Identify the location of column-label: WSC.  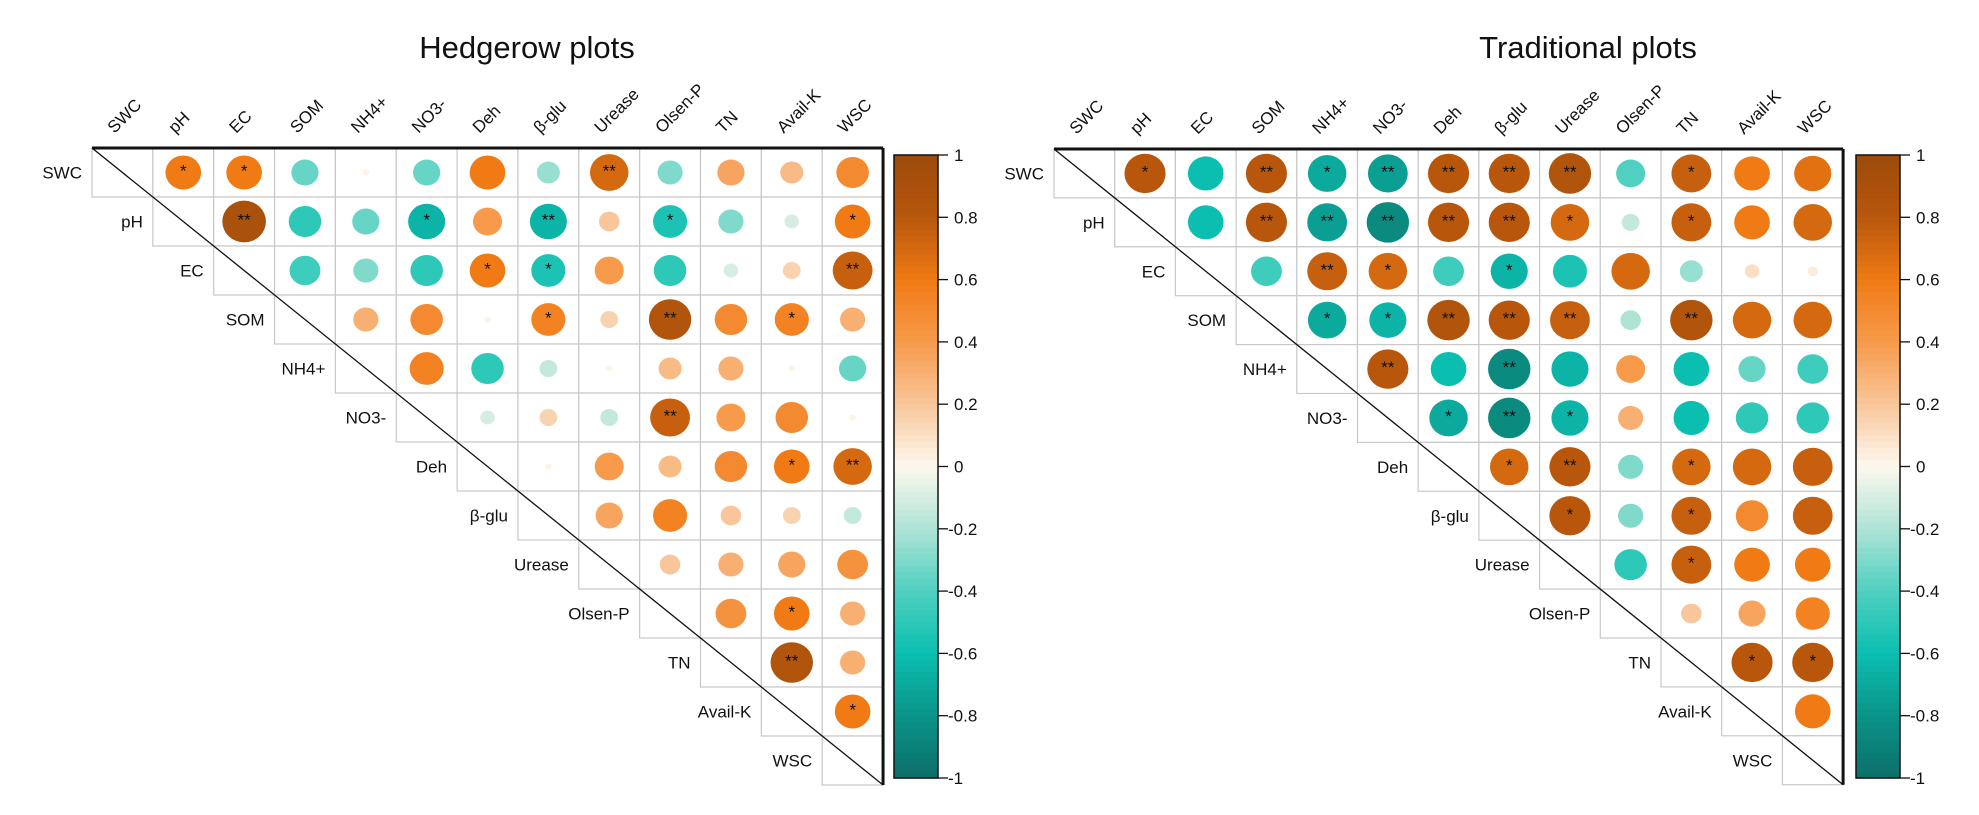
(854, 115).